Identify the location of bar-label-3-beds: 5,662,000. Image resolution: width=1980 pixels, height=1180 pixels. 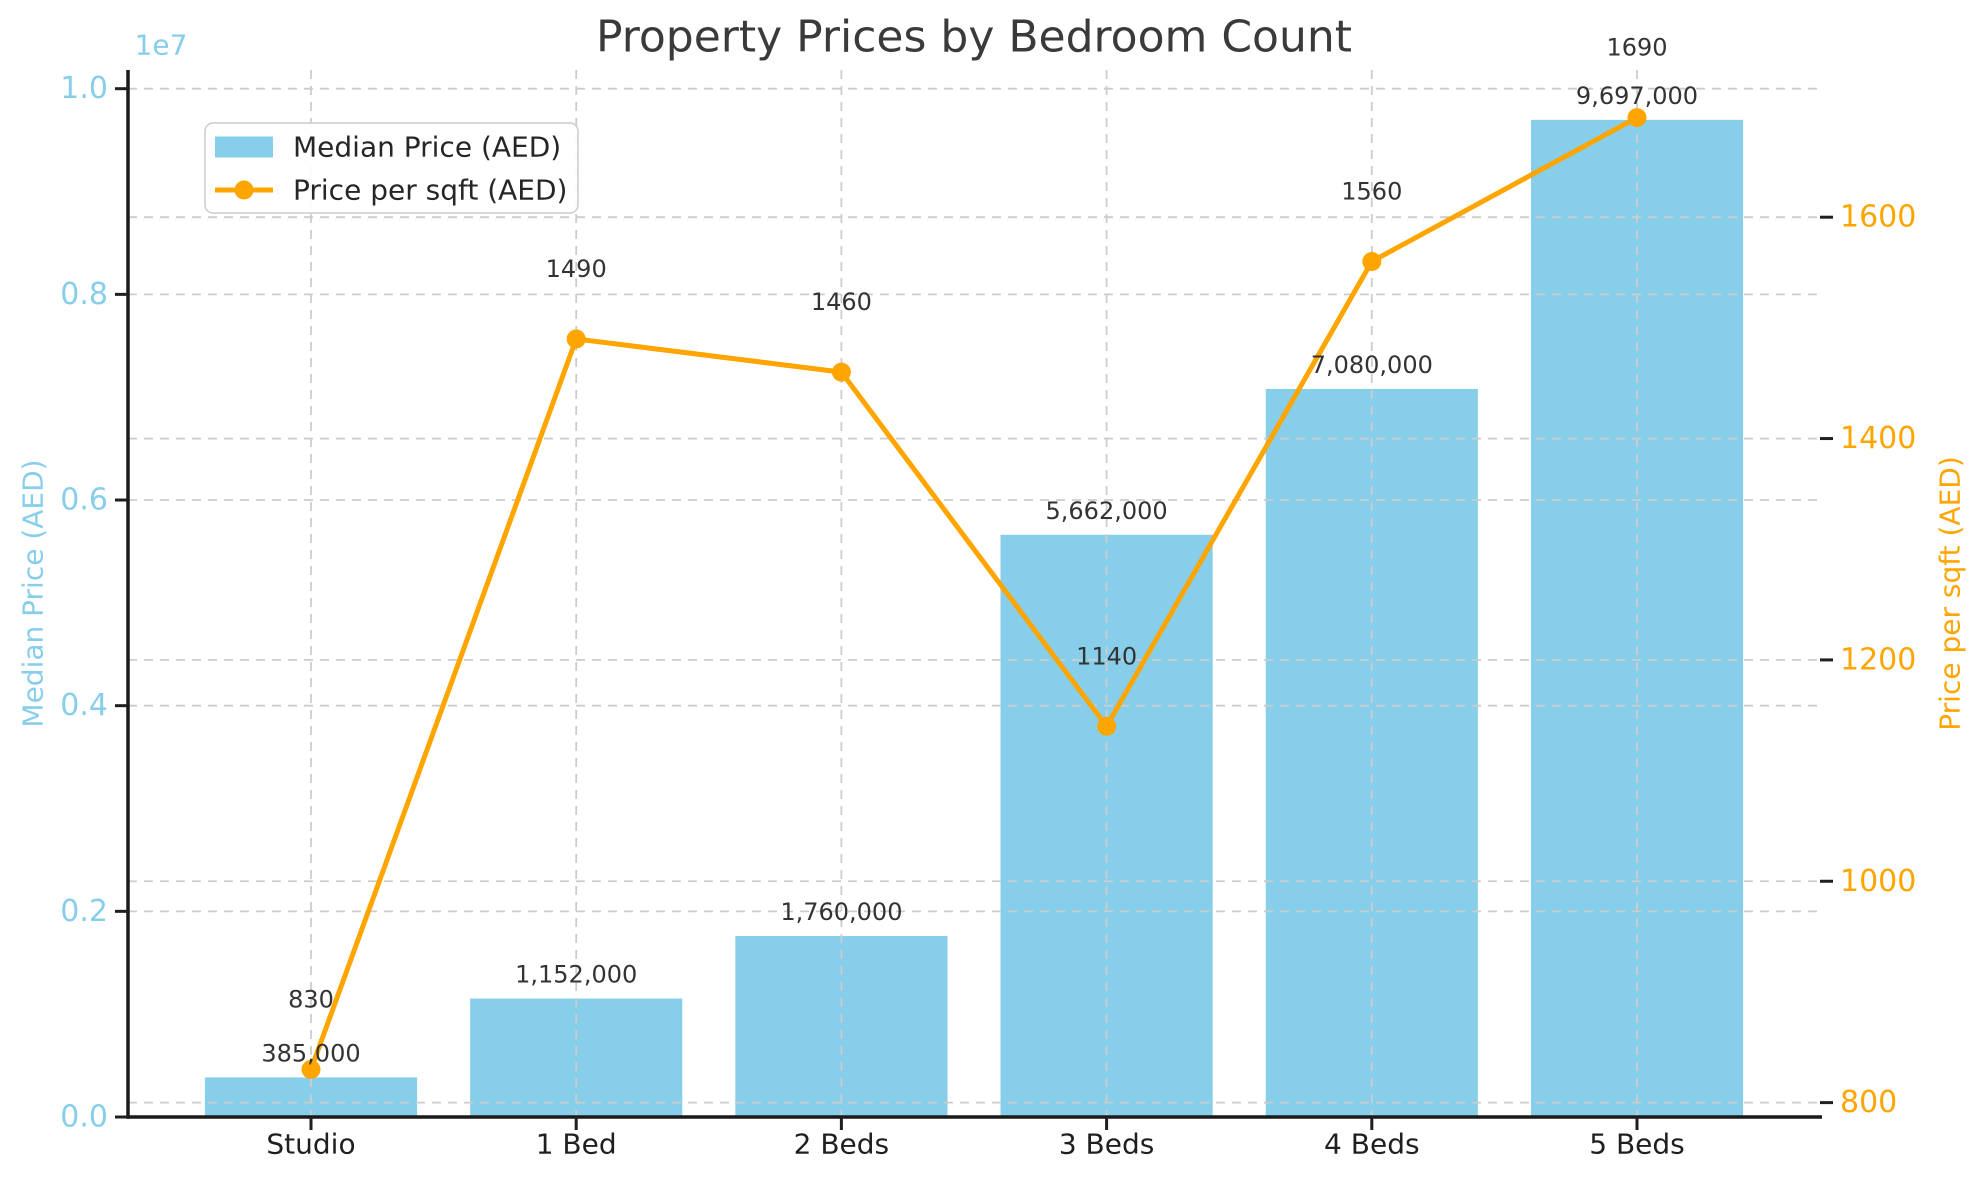
(1107, 511).